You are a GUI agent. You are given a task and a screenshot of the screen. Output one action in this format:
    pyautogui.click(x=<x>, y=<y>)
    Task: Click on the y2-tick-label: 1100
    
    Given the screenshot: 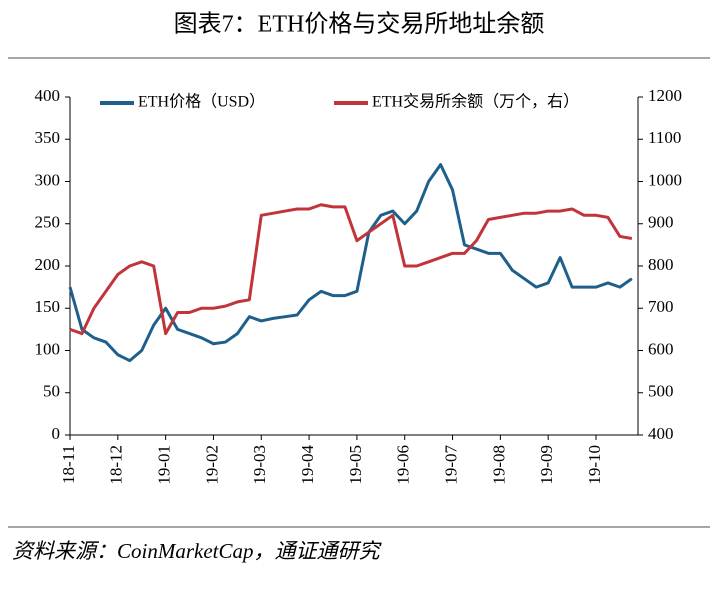 What is the action you would take?
    pyautogui.click(x=664, y=137)
    